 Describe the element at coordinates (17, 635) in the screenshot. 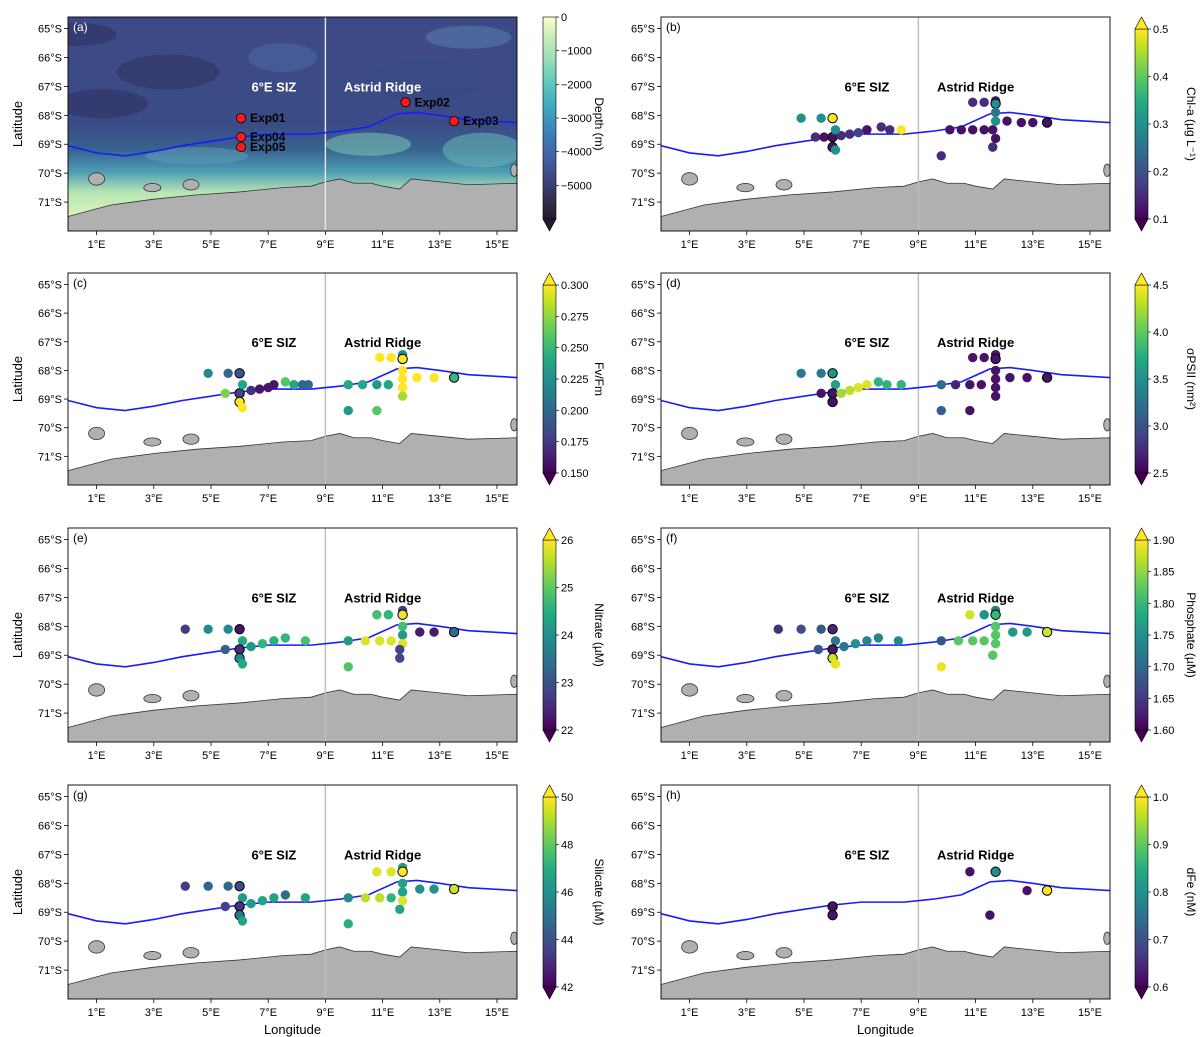

I see `y-axis-label: Latitude` at that location.